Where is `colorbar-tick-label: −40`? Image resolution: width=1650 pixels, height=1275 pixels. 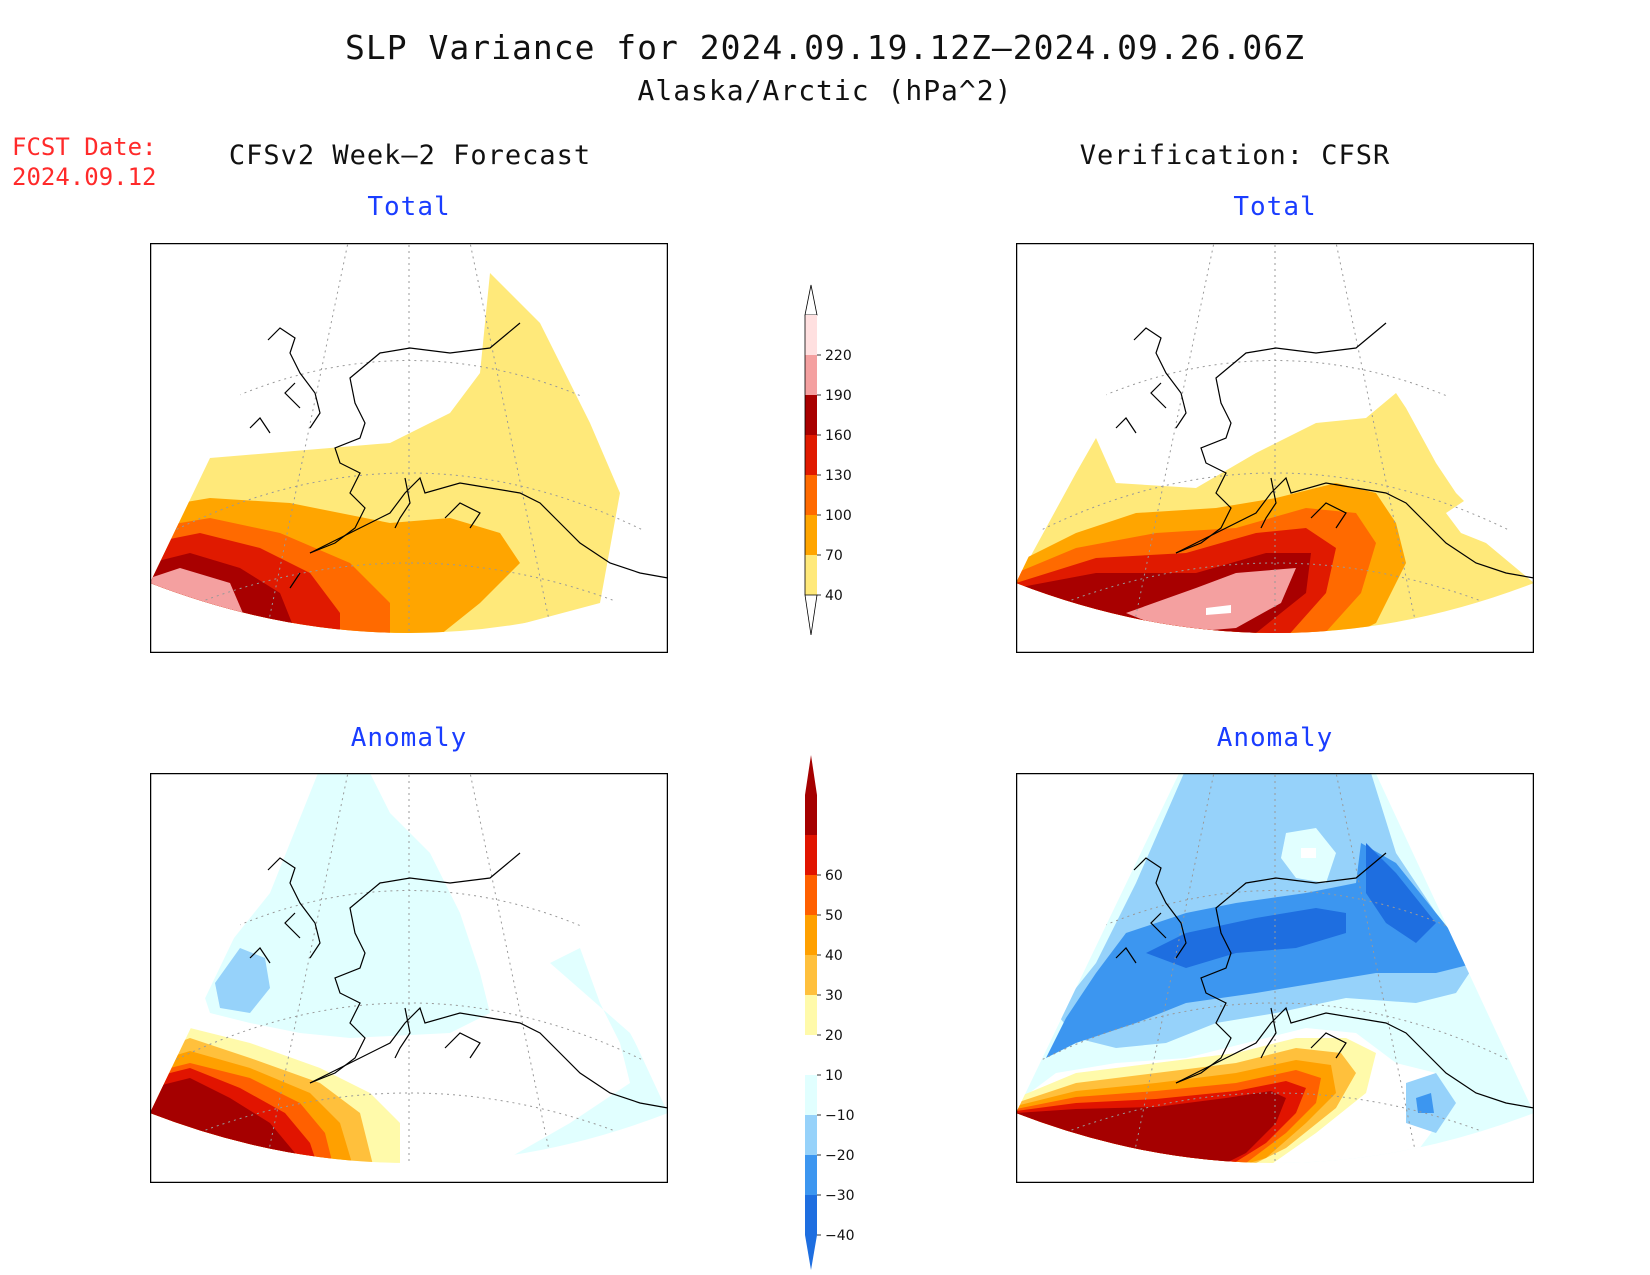 colorbar-tick-label: −40 is located at coordinates (840, 1236).